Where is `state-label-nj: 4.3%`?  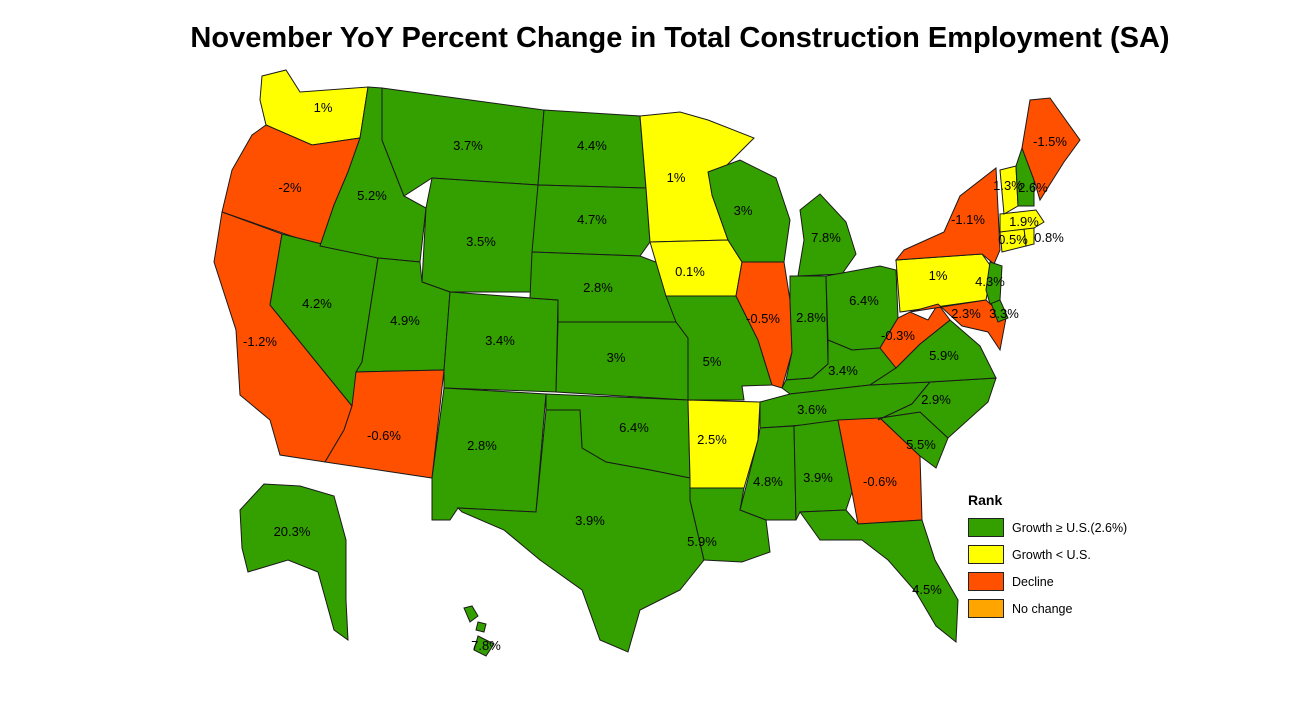 state-label-nj: 4.3% is located at coordinates (990, 281).